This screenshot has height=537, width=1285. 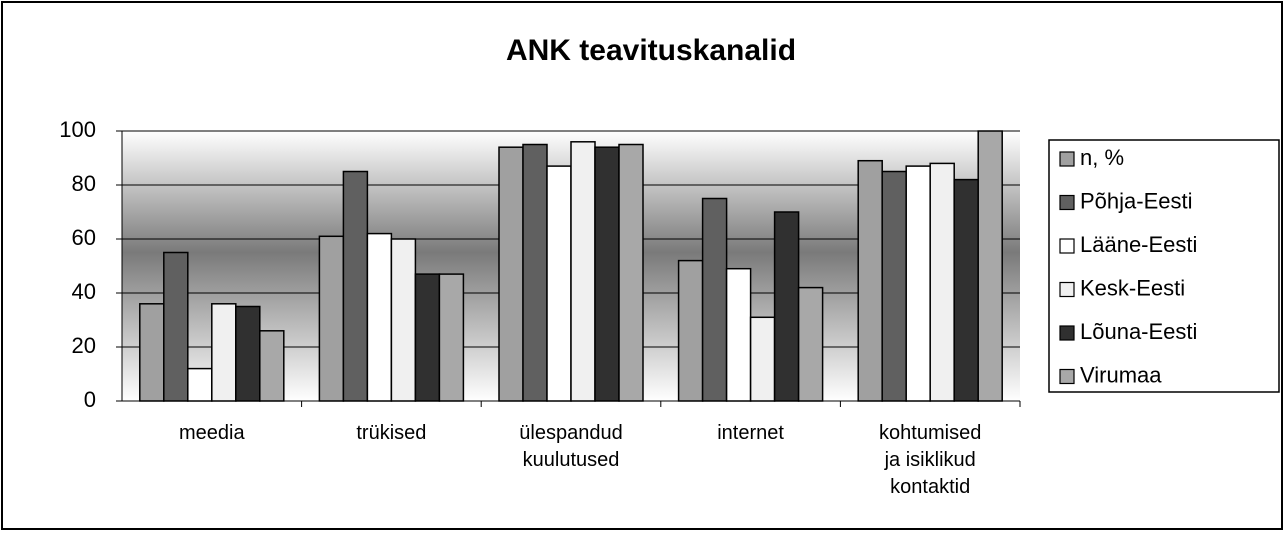 I want to click on x-tick-label: kohtumised ja isiklikud kontaktid, so click(x=930, y=460).